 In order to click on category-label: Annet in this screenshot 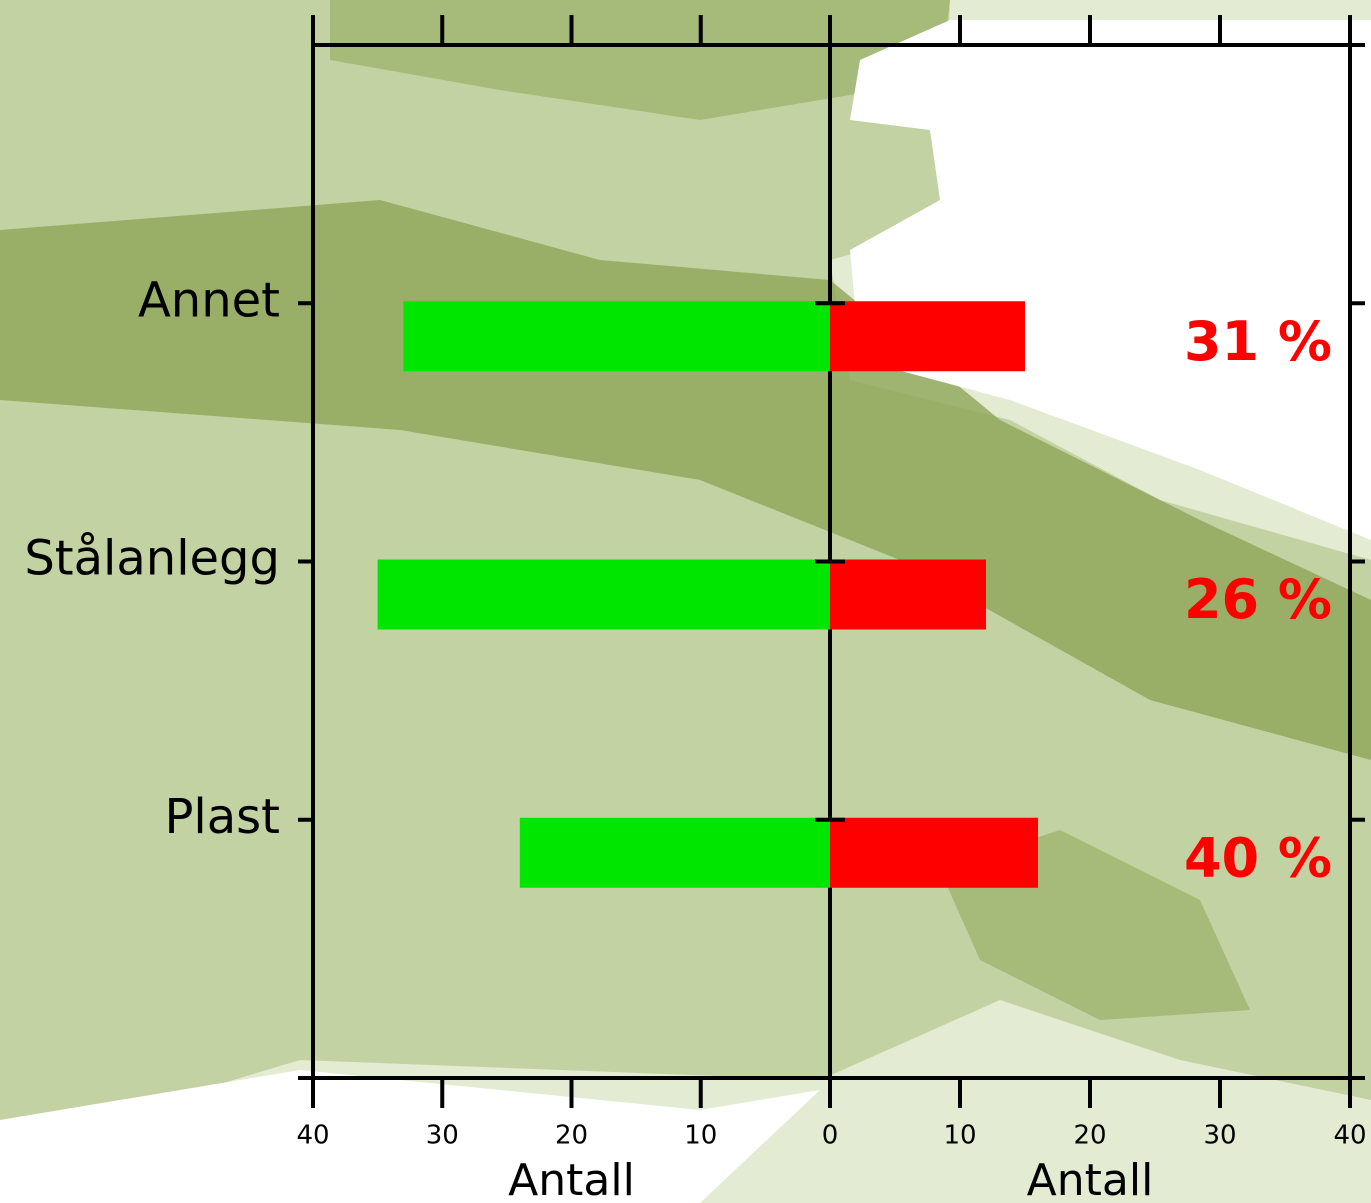, I will do `click(209, 300)`.